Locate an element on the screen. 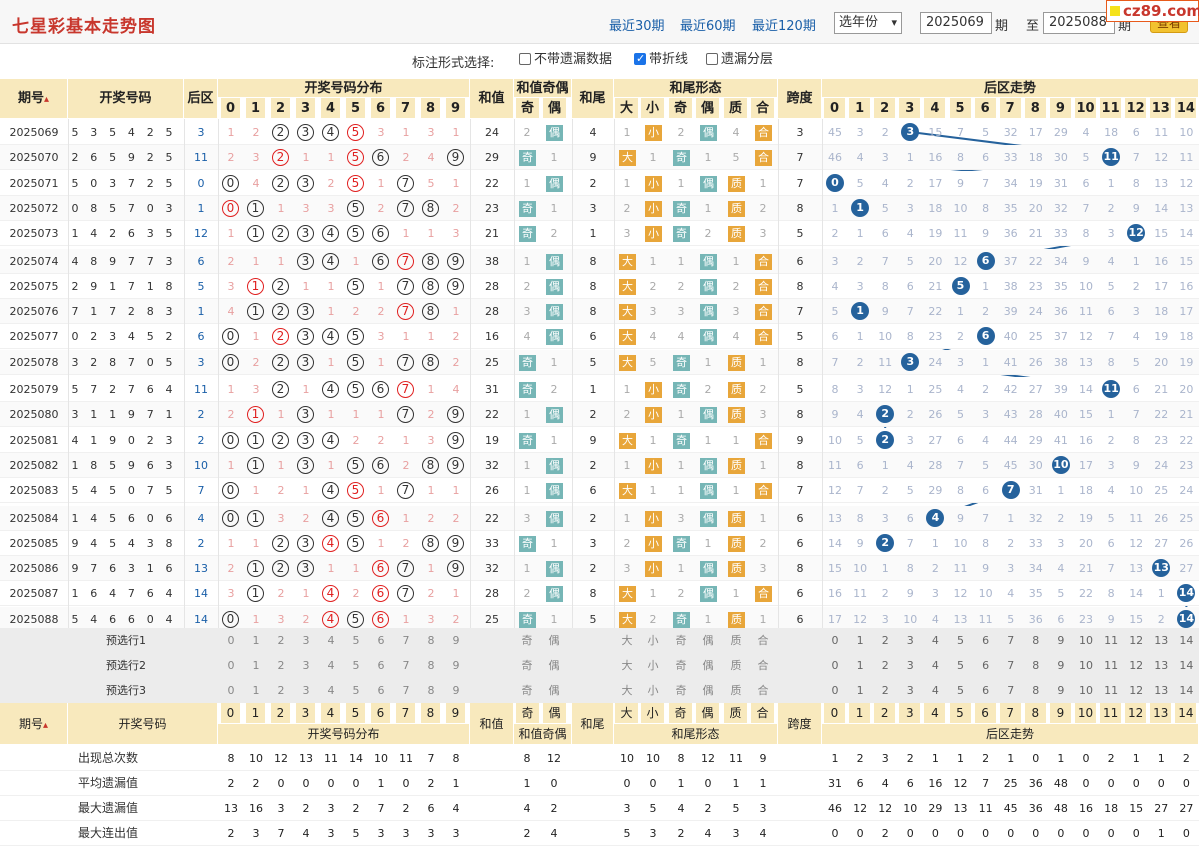 This screenshot has width=1199, height=847. from-issue-input: 2025069 is located at coordinates (956, 23).